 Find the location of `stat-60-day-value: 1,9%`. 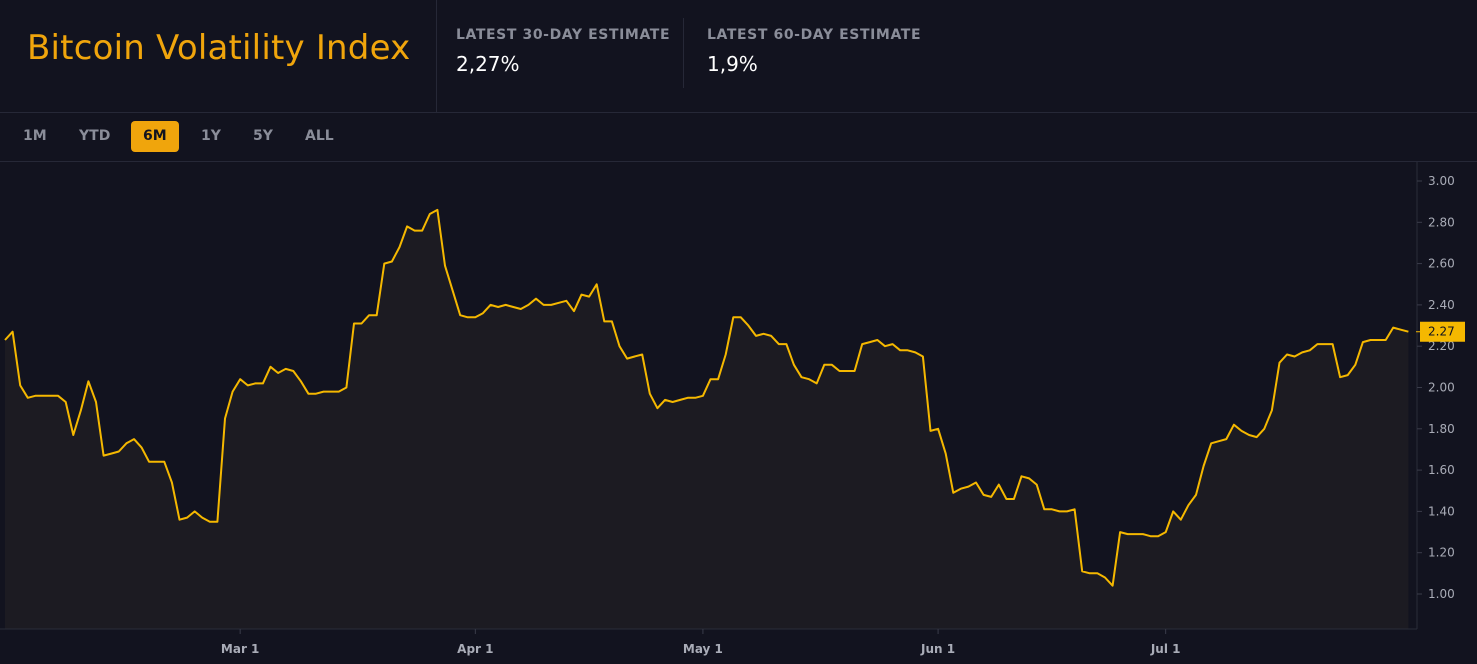

stat-60-day-value: 1,9% is located at coordinates (732, 64).